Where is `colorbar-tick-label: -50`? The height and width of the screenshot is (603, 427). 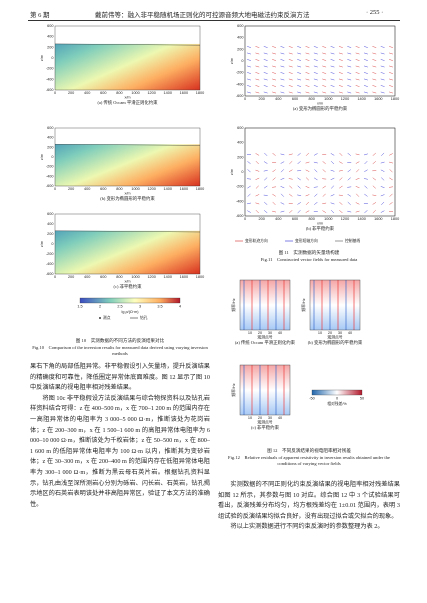 colorbar-tick-label: -50 is located at coordinates (312, 399).